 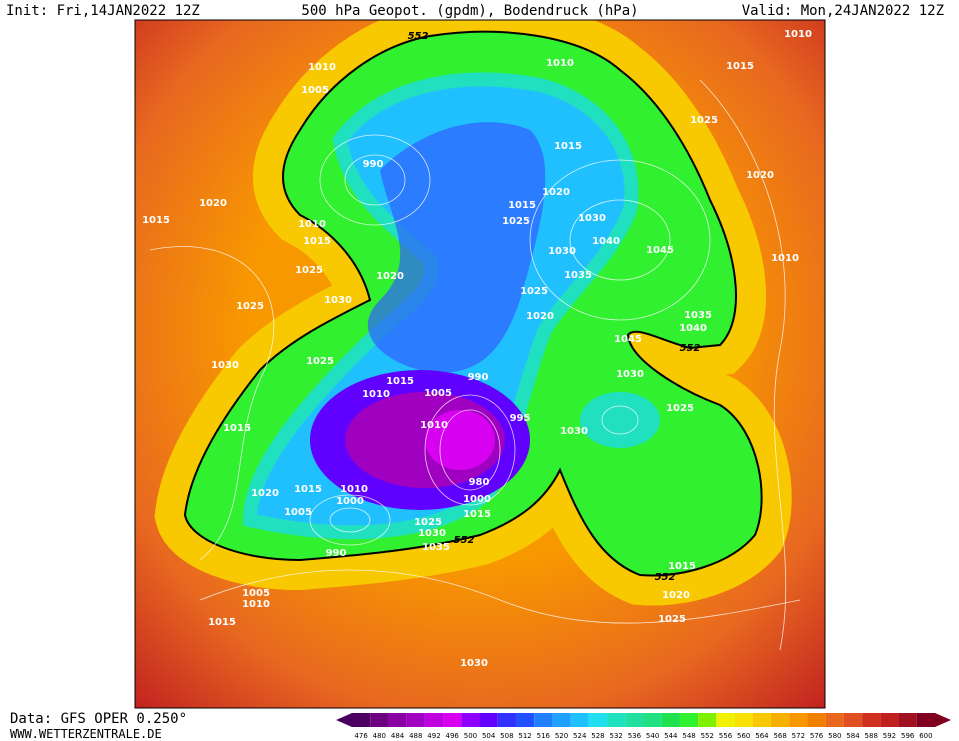 What do you see at coordinates (453, 736) in the screenshot?
I see `scale-tick-label: 496` at bounding box center [453, 736].